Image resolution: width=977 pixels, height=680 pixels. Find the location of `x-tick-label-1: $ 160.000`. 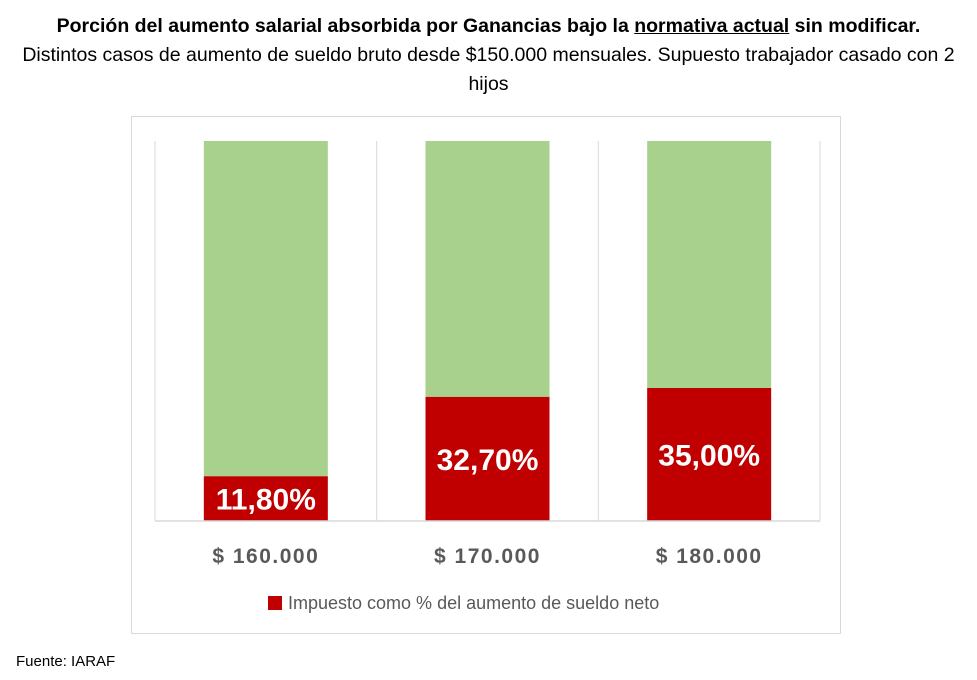

x-tick-label-1: $ 160.000 is located at coordinates (265, 556).